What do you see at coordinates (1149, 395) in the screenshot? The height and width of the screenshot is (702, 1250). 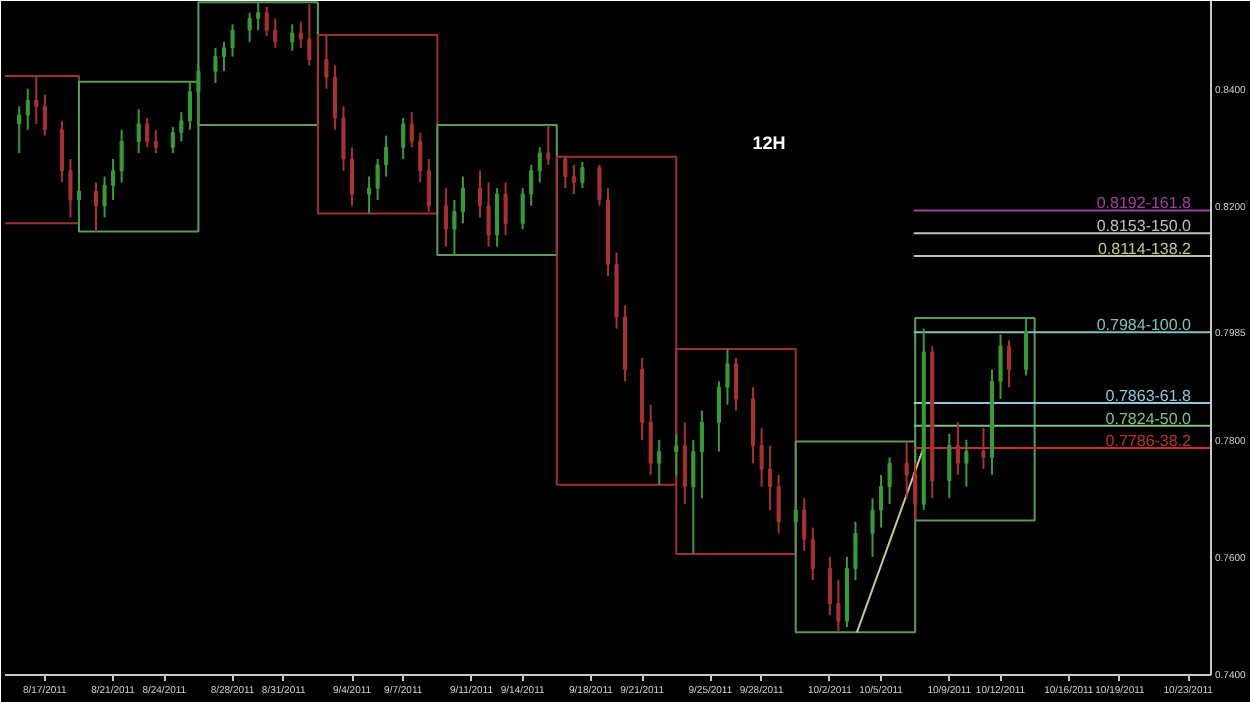 I see `series-label: 0.7863-61.8` at bounding box center [1149, 395].